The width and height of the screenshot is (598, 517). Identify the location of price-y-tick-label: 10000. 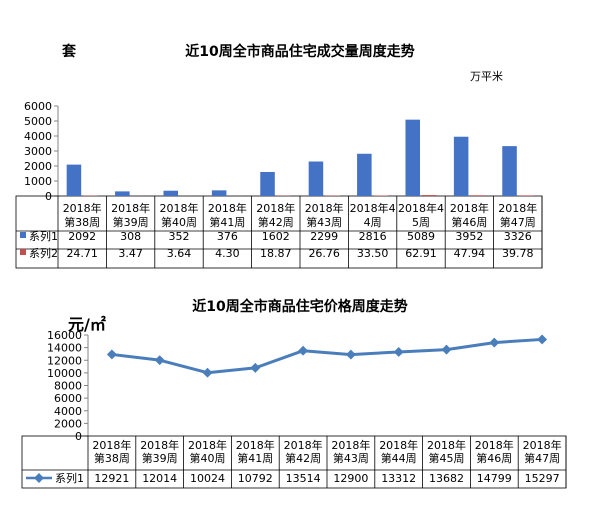
(64, 373).